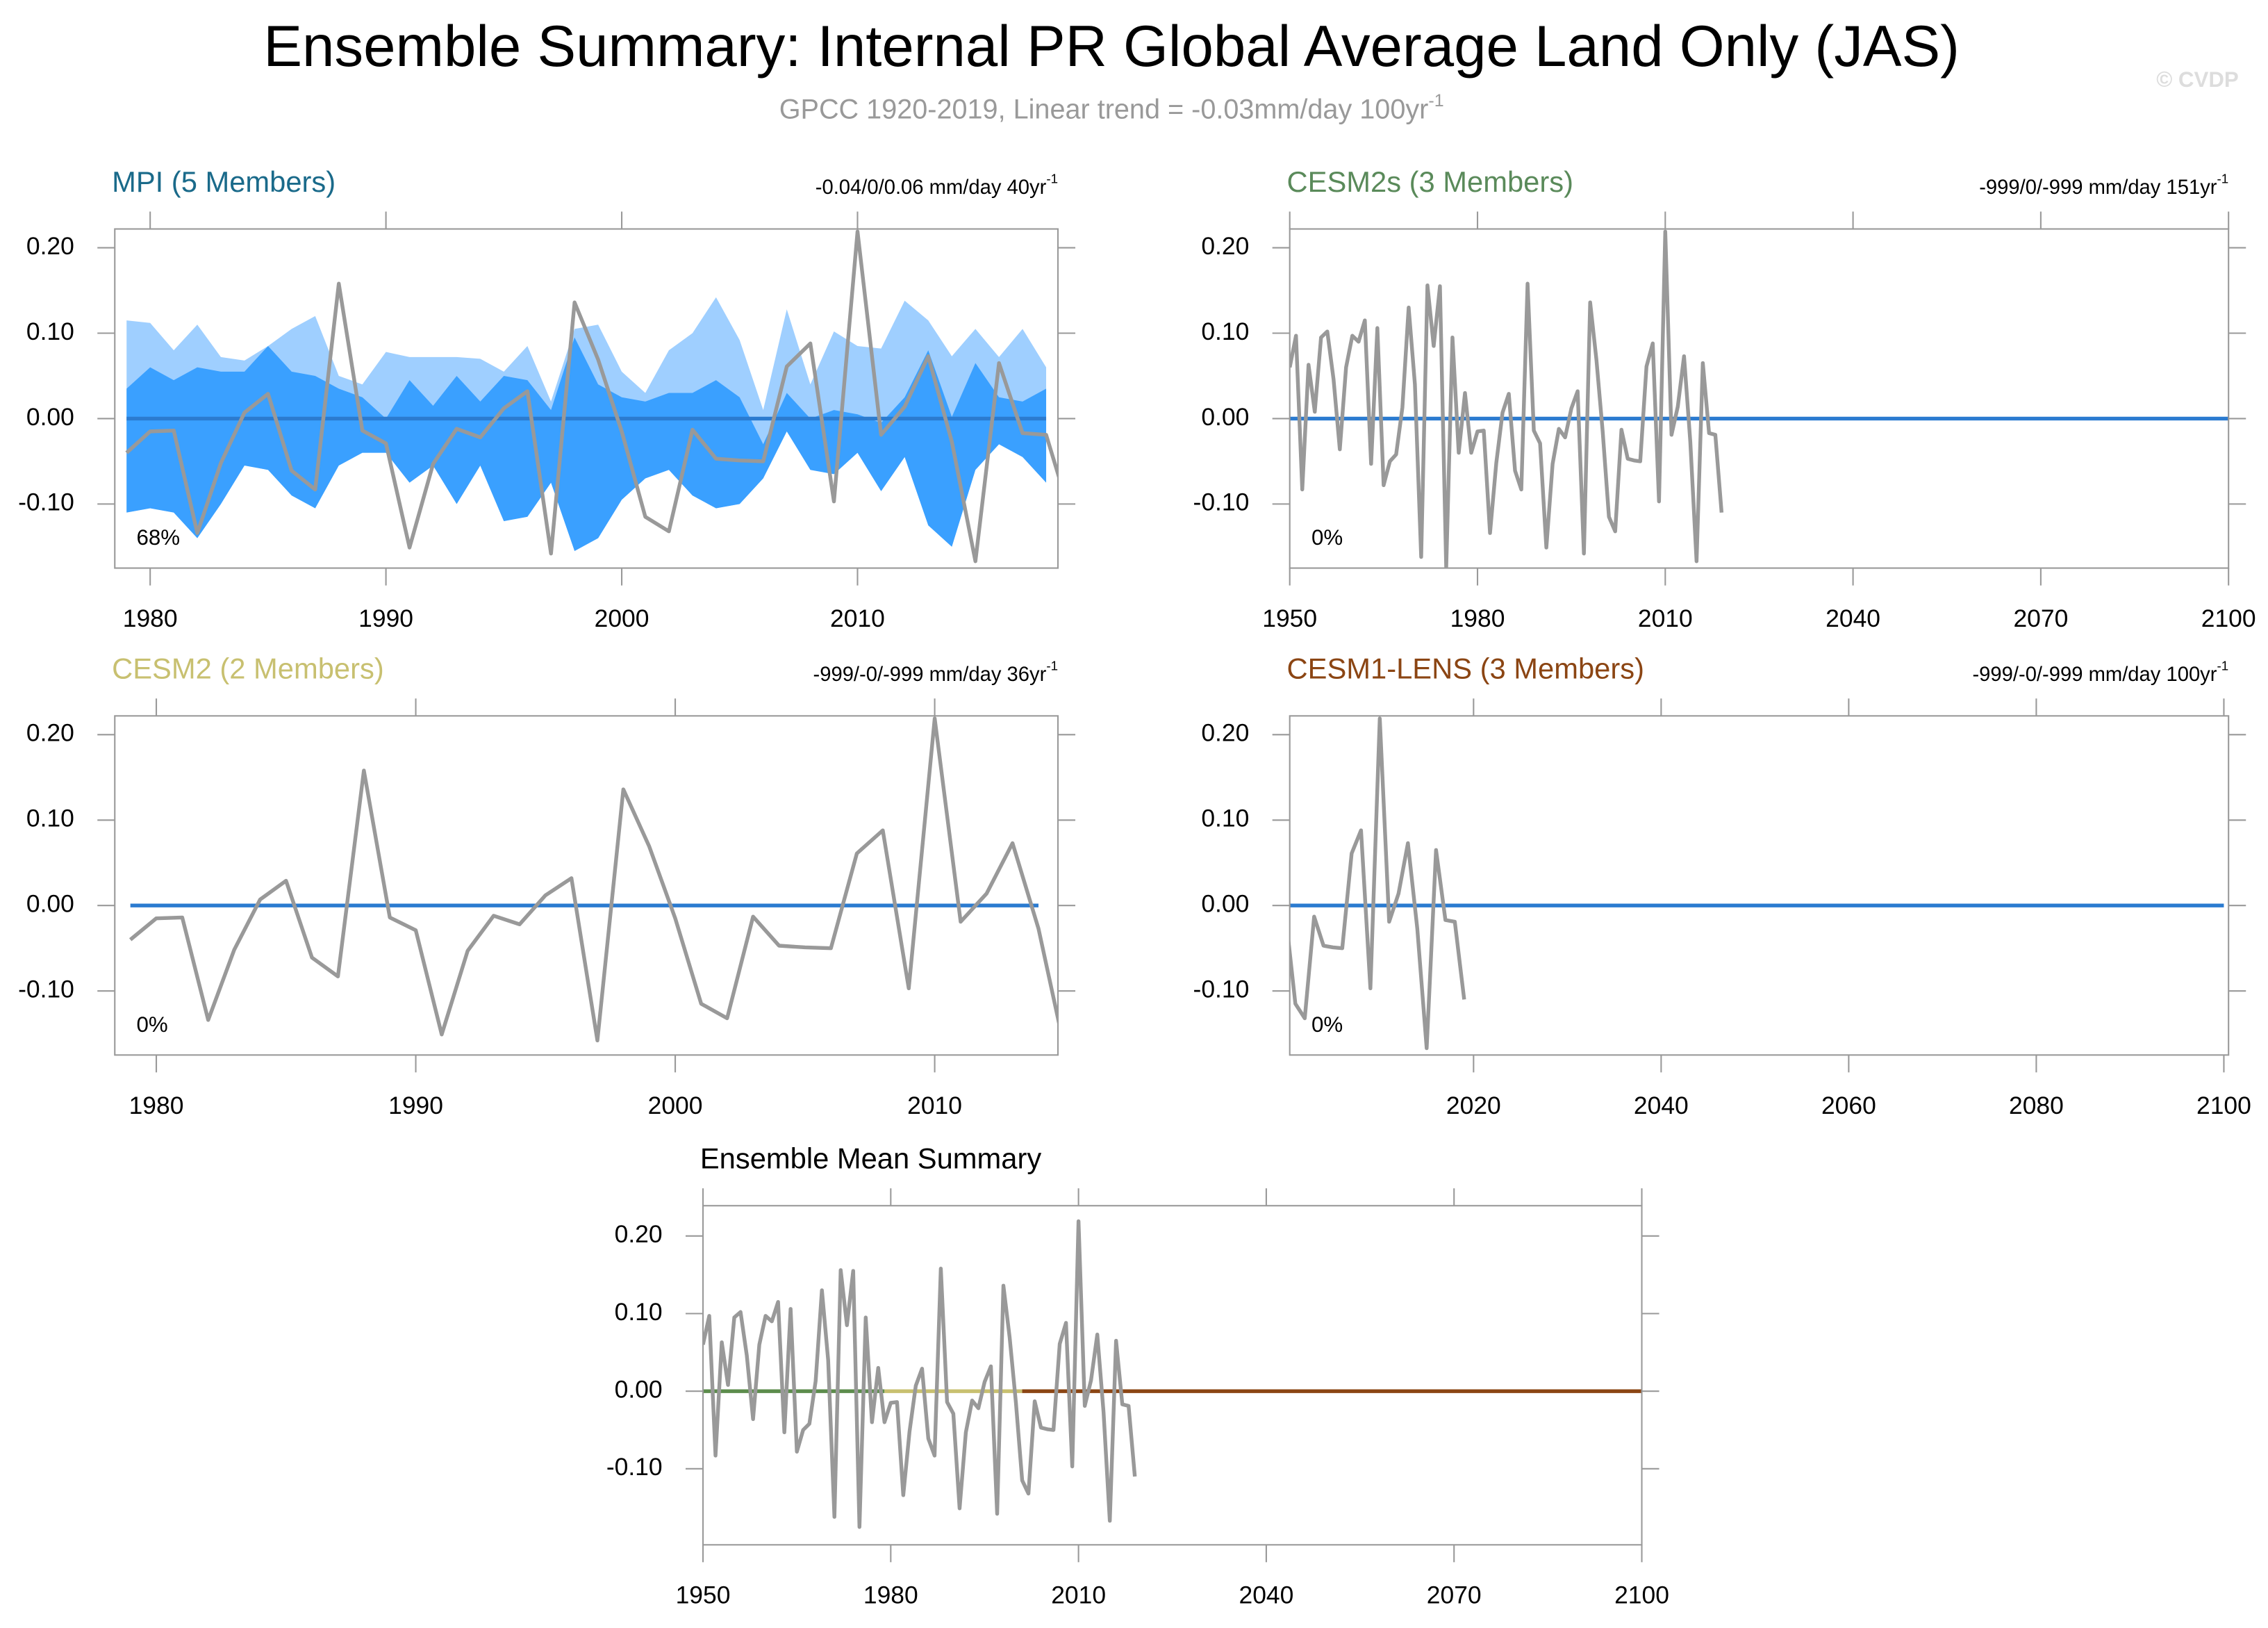 The width and height of the screenshot is (2268, 1628). What do you see at coordinates (2098, 187) in the screenshot?
I see `trend-text: -999/0/-999 mm/day 151yr` at bounding box center [2098, 187].